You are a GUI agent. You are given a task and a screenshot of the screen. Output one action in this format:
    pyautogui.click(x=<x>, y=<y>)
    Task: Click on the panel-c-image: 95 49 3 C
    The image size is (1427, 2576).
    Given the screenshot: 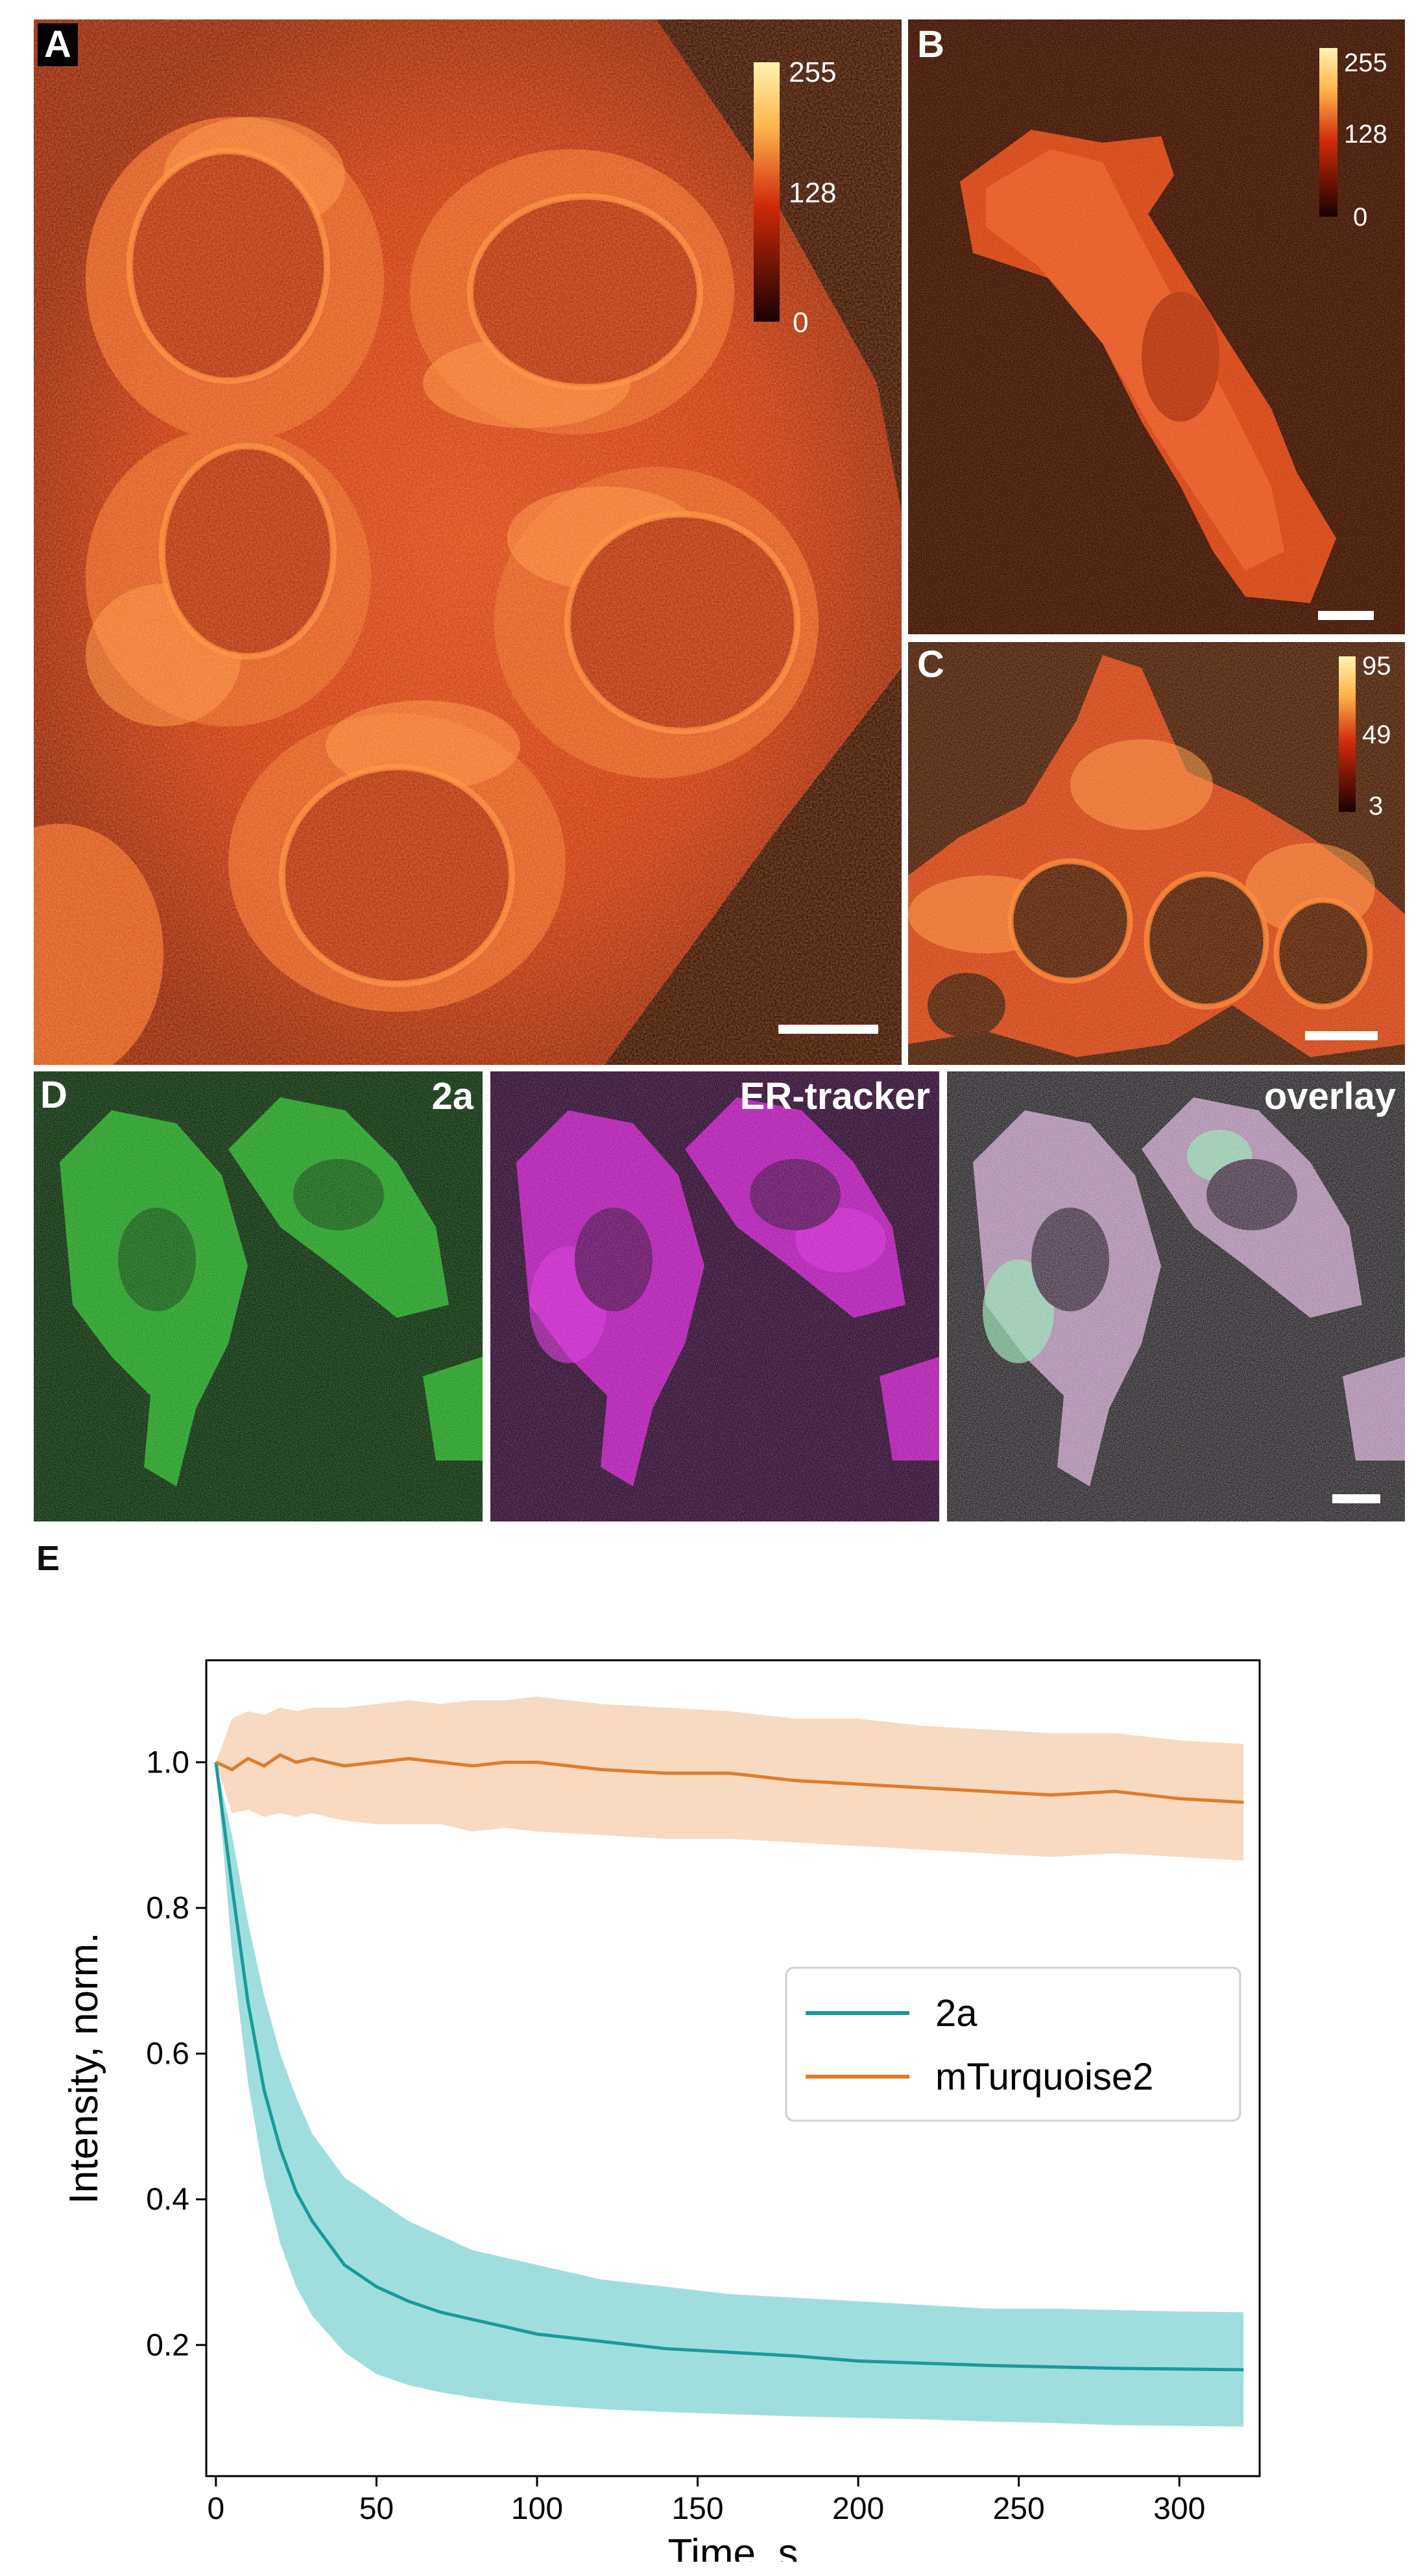 What is the action you would take?
    pyautogui.click(x=1156, y=853)
    